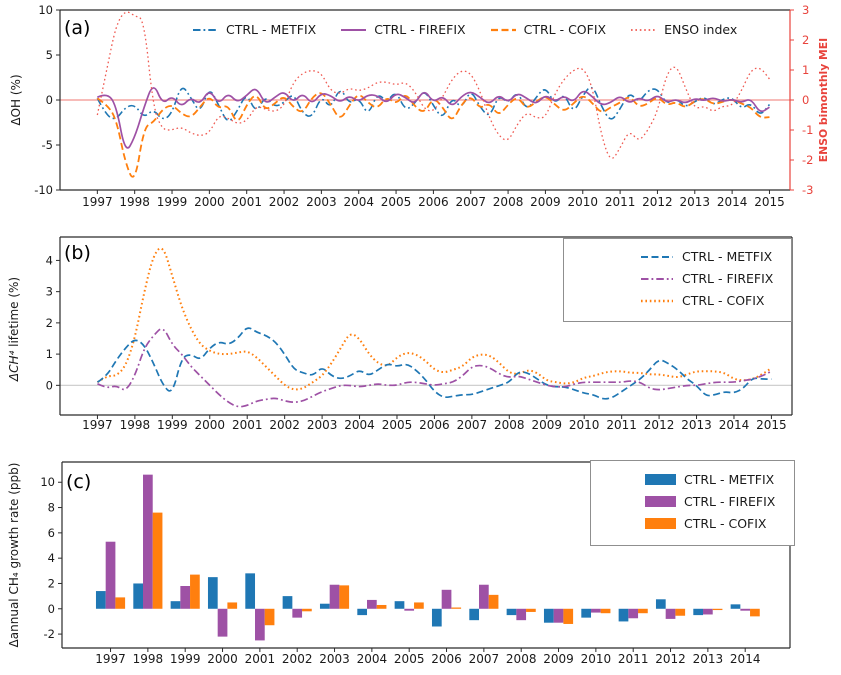  Describe the element at coordinates (359, 425) in the screenshot. I see `x-tick-label: 2004` at that location.